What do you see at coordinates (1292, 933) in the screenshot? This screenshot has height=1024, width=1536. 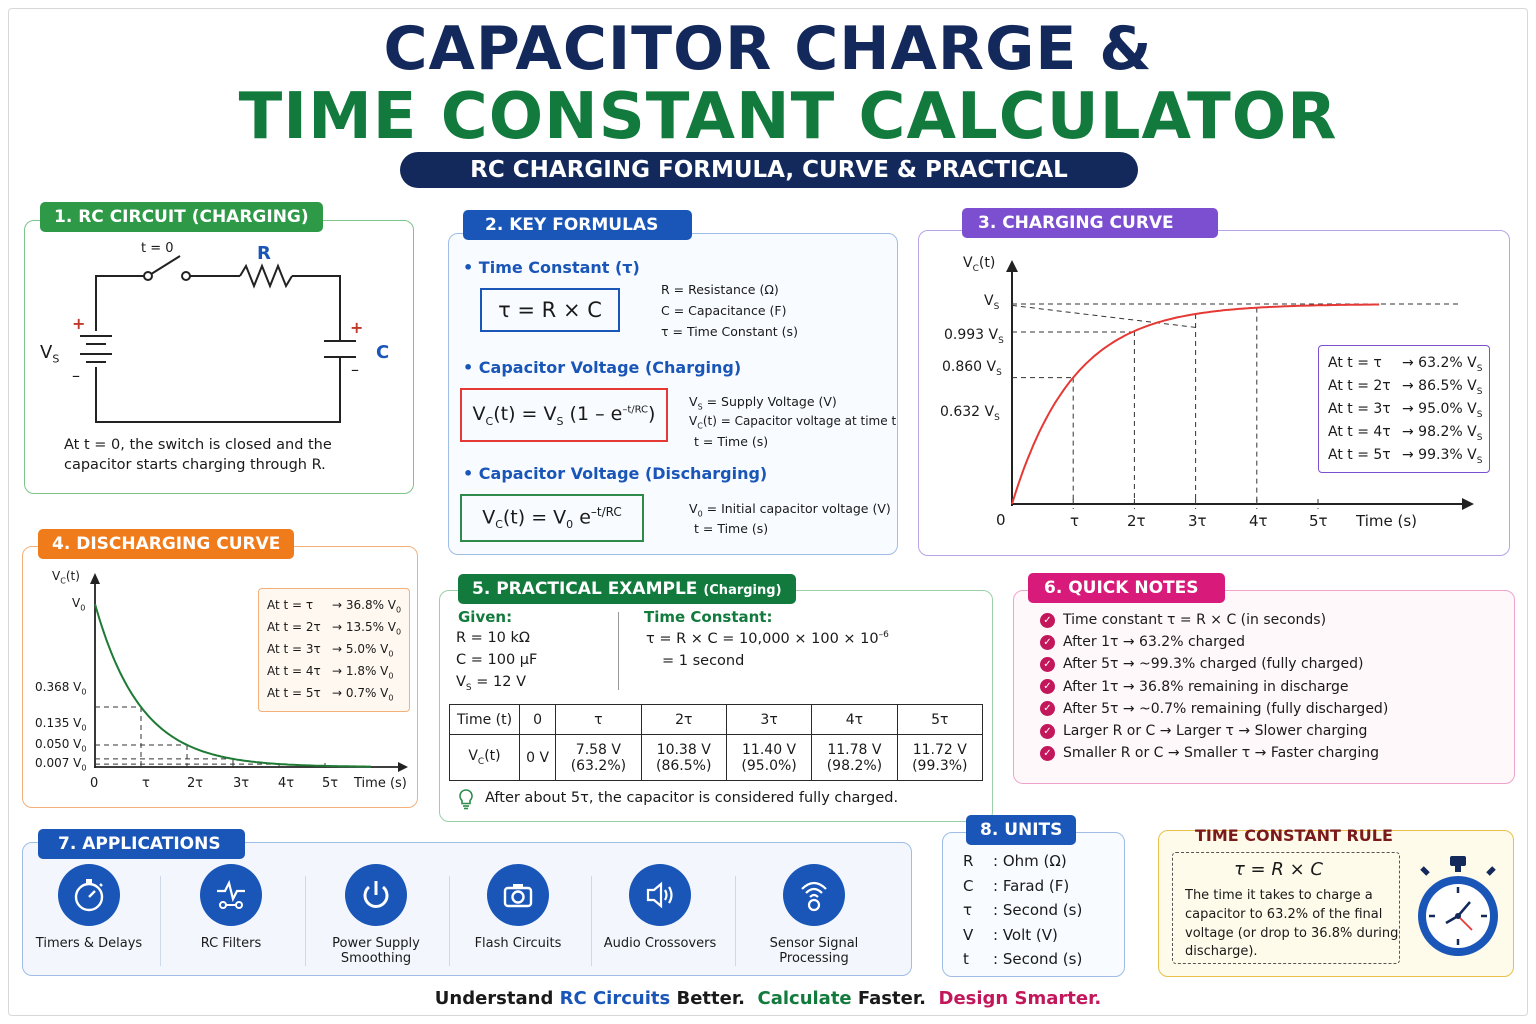 I see `rule-text-3: voltage (or drop to 36.8% during` at bounding box center [1292, 933].